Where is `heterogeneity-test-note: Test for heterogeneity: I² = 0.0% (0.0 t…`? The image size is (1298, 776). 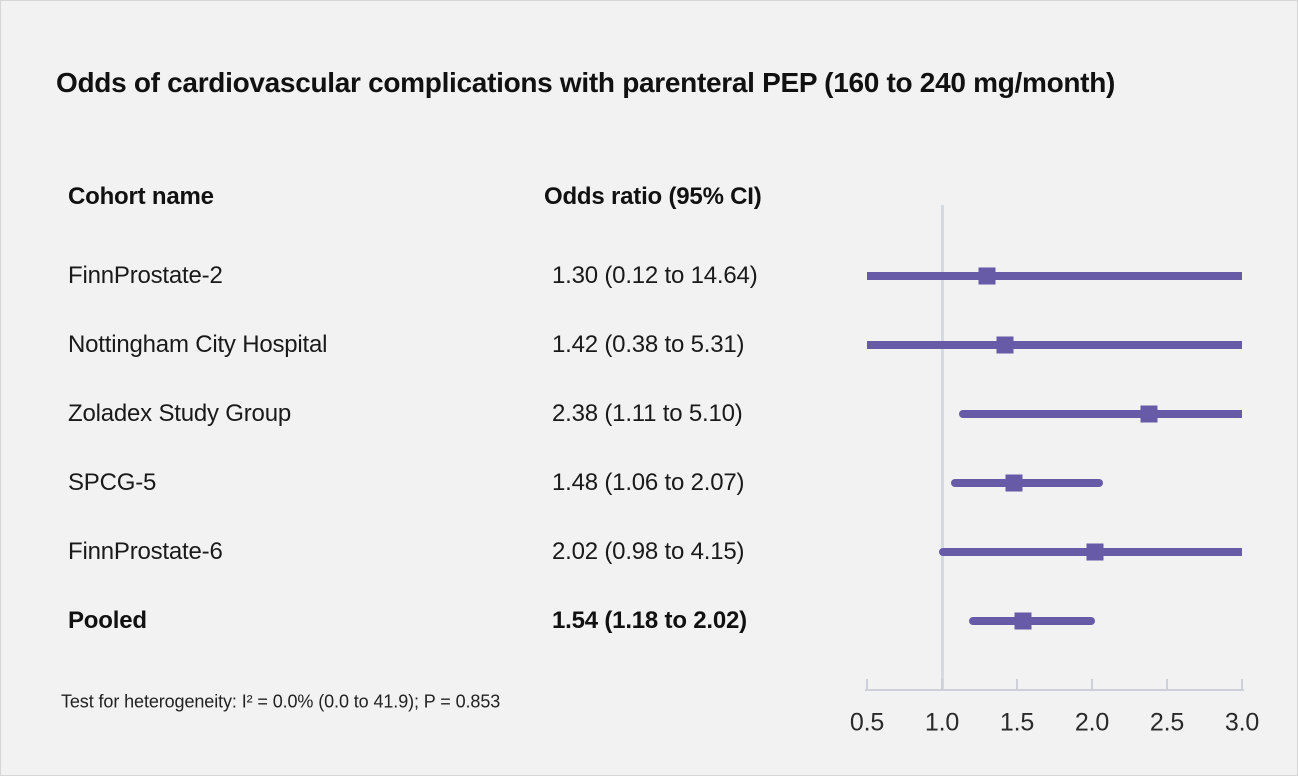
heterogeneity-test-note: Test for heterogeneity: I² = 0.0% (0.0 t… is located at coordinates (281, 701).